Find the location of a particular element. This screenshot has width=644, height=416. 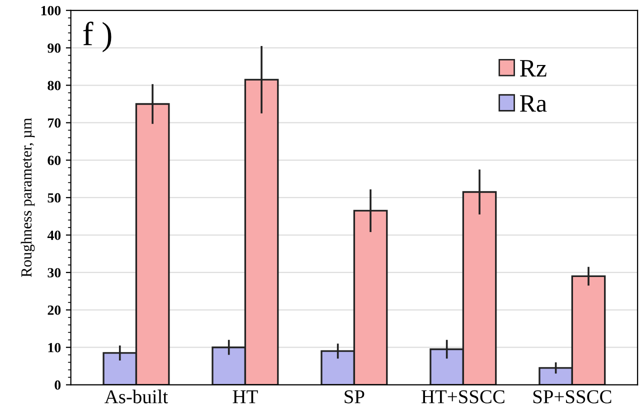

y-tick-label: 60 is located at coordinates (54, 161).